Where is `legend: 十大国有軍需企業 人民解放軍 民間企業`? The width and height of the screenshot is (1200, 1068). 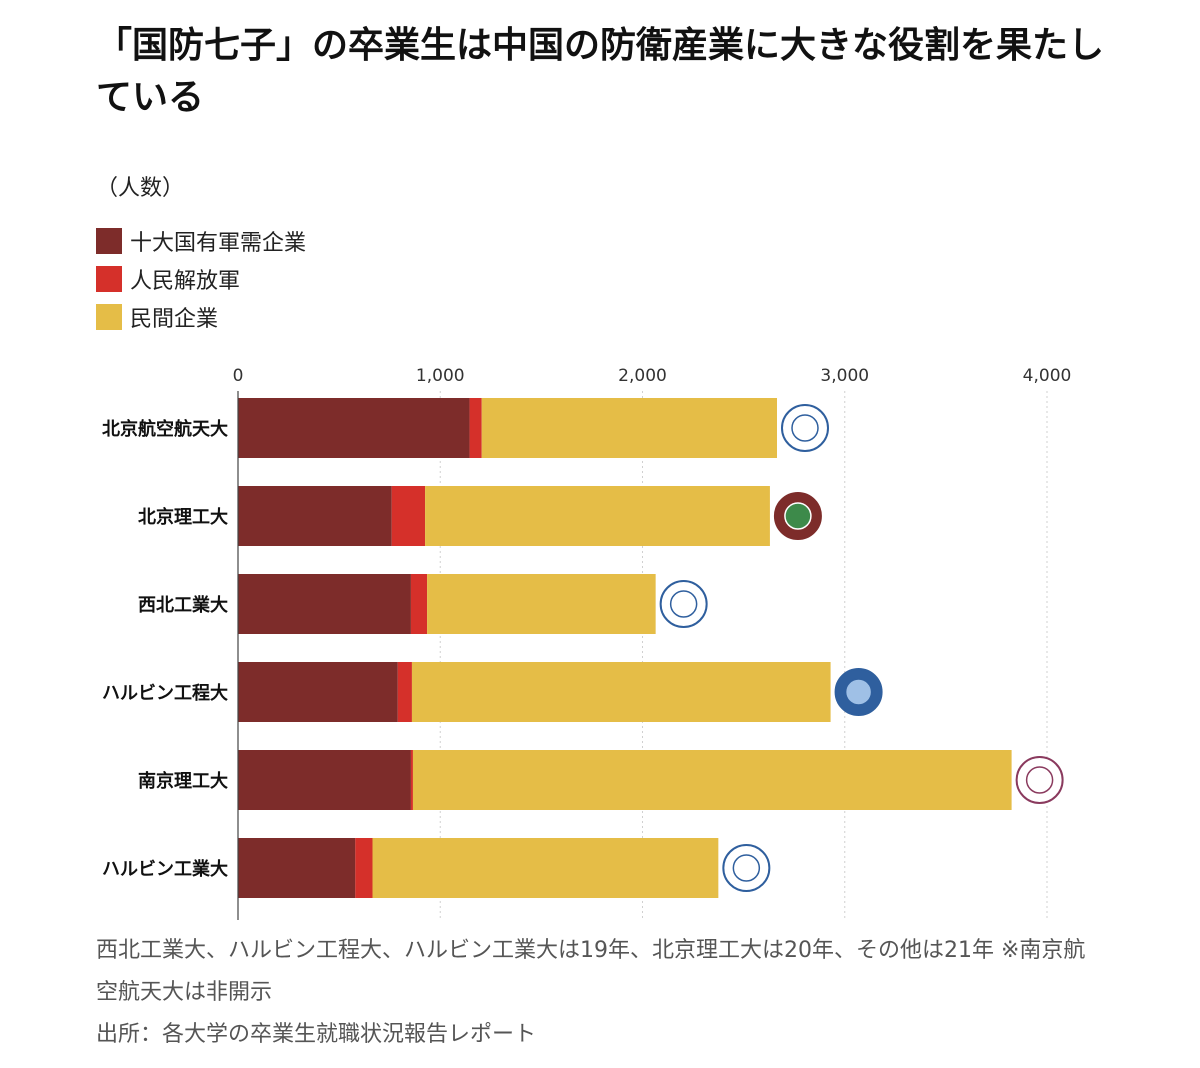
legend: 十大国有軍需企業 人民解放軍 民間企業 is located at coordinates (201, 279).